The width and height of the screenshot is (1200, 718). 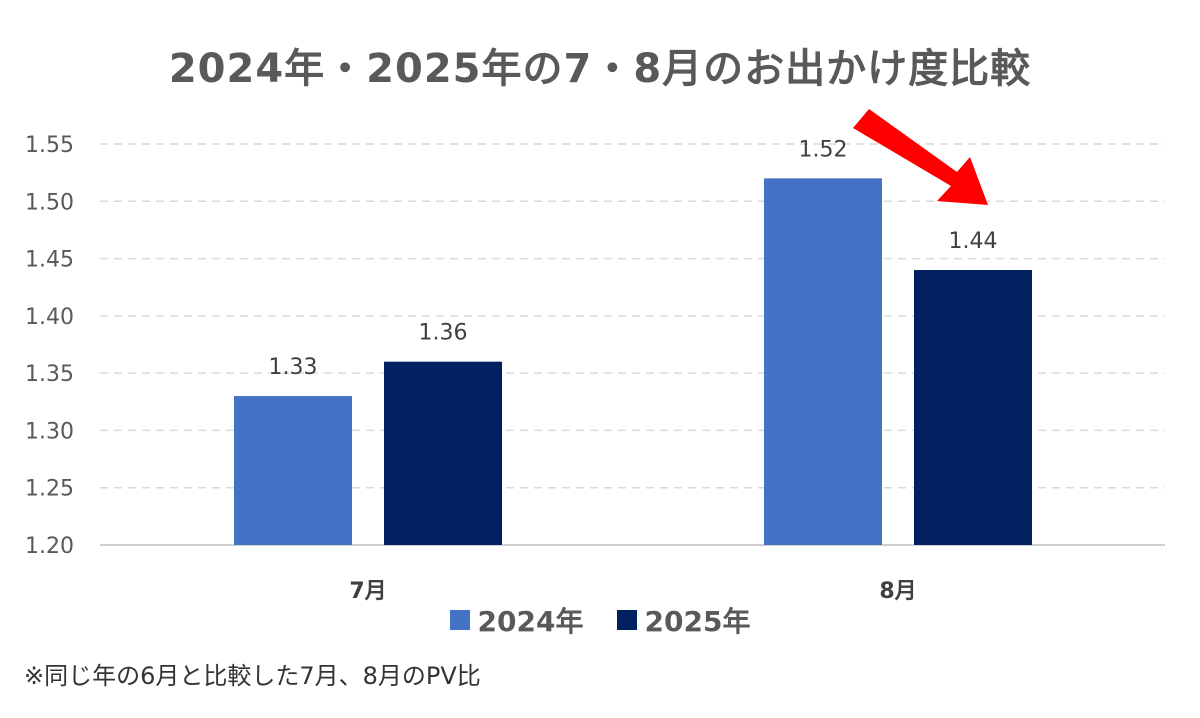 I want to click on y-tick-label: 1.25, so click(x=49, y=489).